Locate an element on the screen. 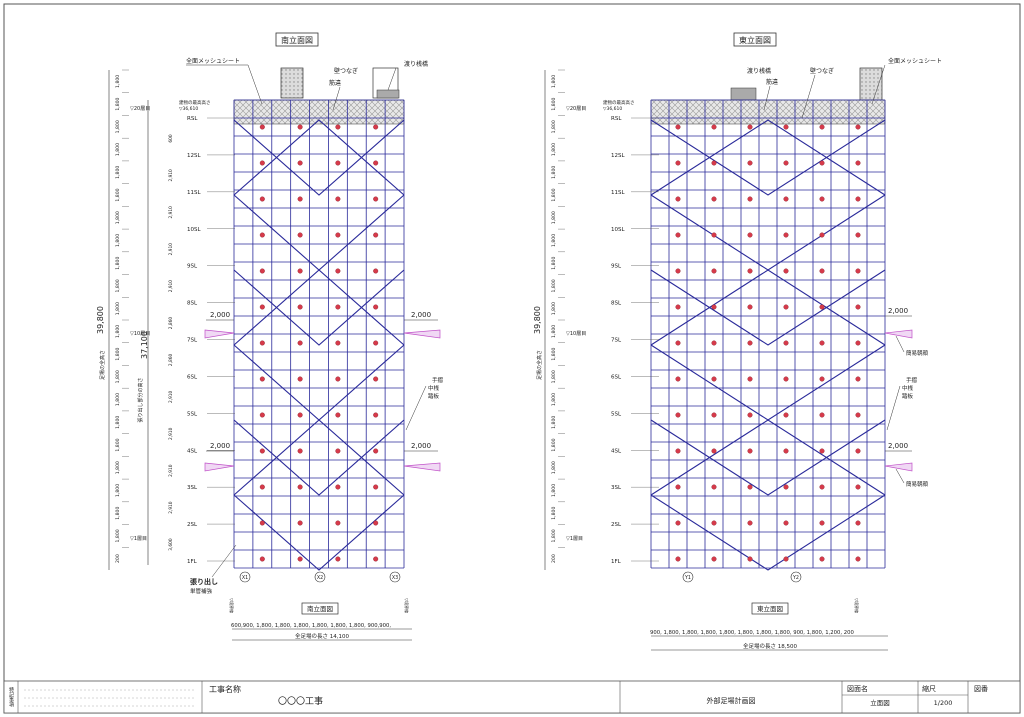 The height and width of the screenshot is (717, 1024). left-dim: 200 is located at coordinates (554, 558).